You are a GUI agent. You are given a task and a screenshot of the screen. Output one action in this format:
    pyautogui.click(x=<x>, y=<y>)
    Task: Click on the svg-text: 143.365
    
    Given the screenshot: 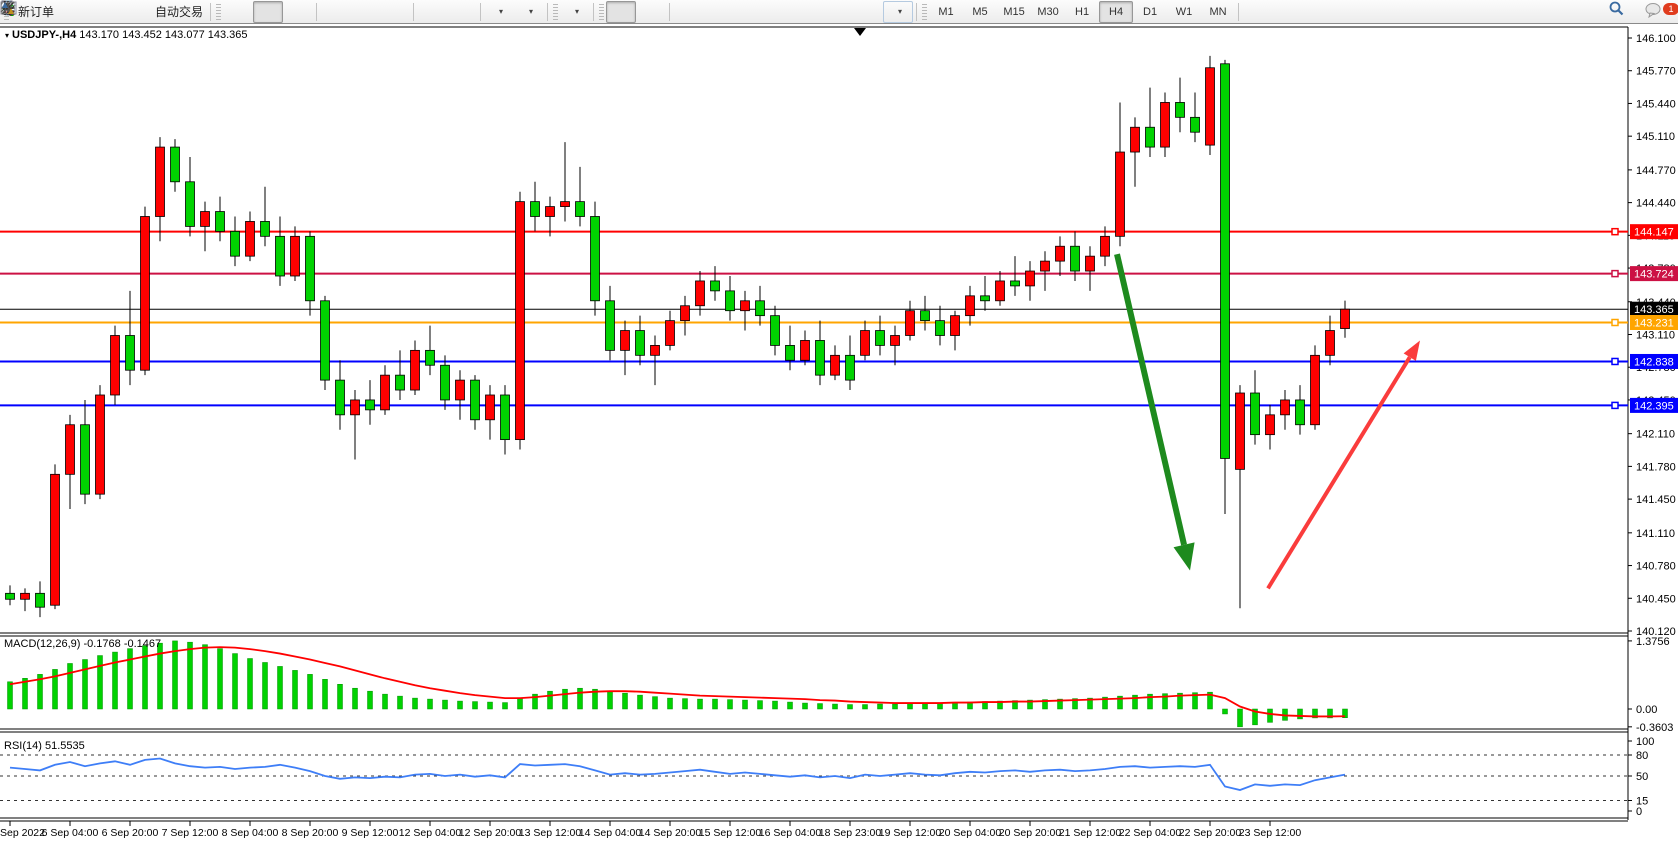 What is the action you would take?
    pyautogui.click(x=1654, y=310)
    